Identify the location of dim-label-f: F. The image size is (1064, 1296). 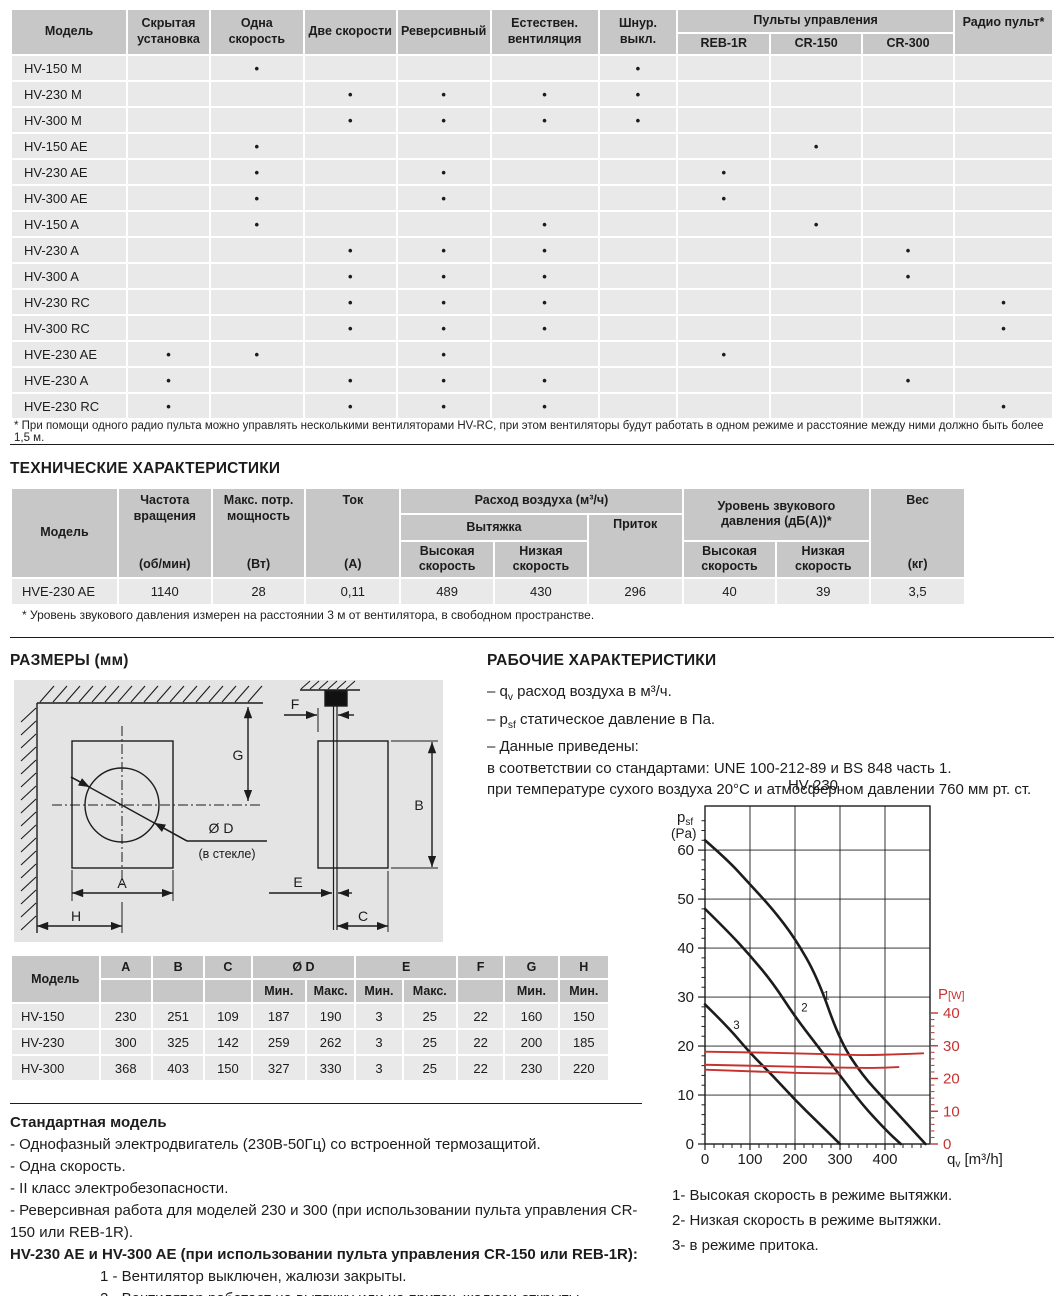
(295, 704).